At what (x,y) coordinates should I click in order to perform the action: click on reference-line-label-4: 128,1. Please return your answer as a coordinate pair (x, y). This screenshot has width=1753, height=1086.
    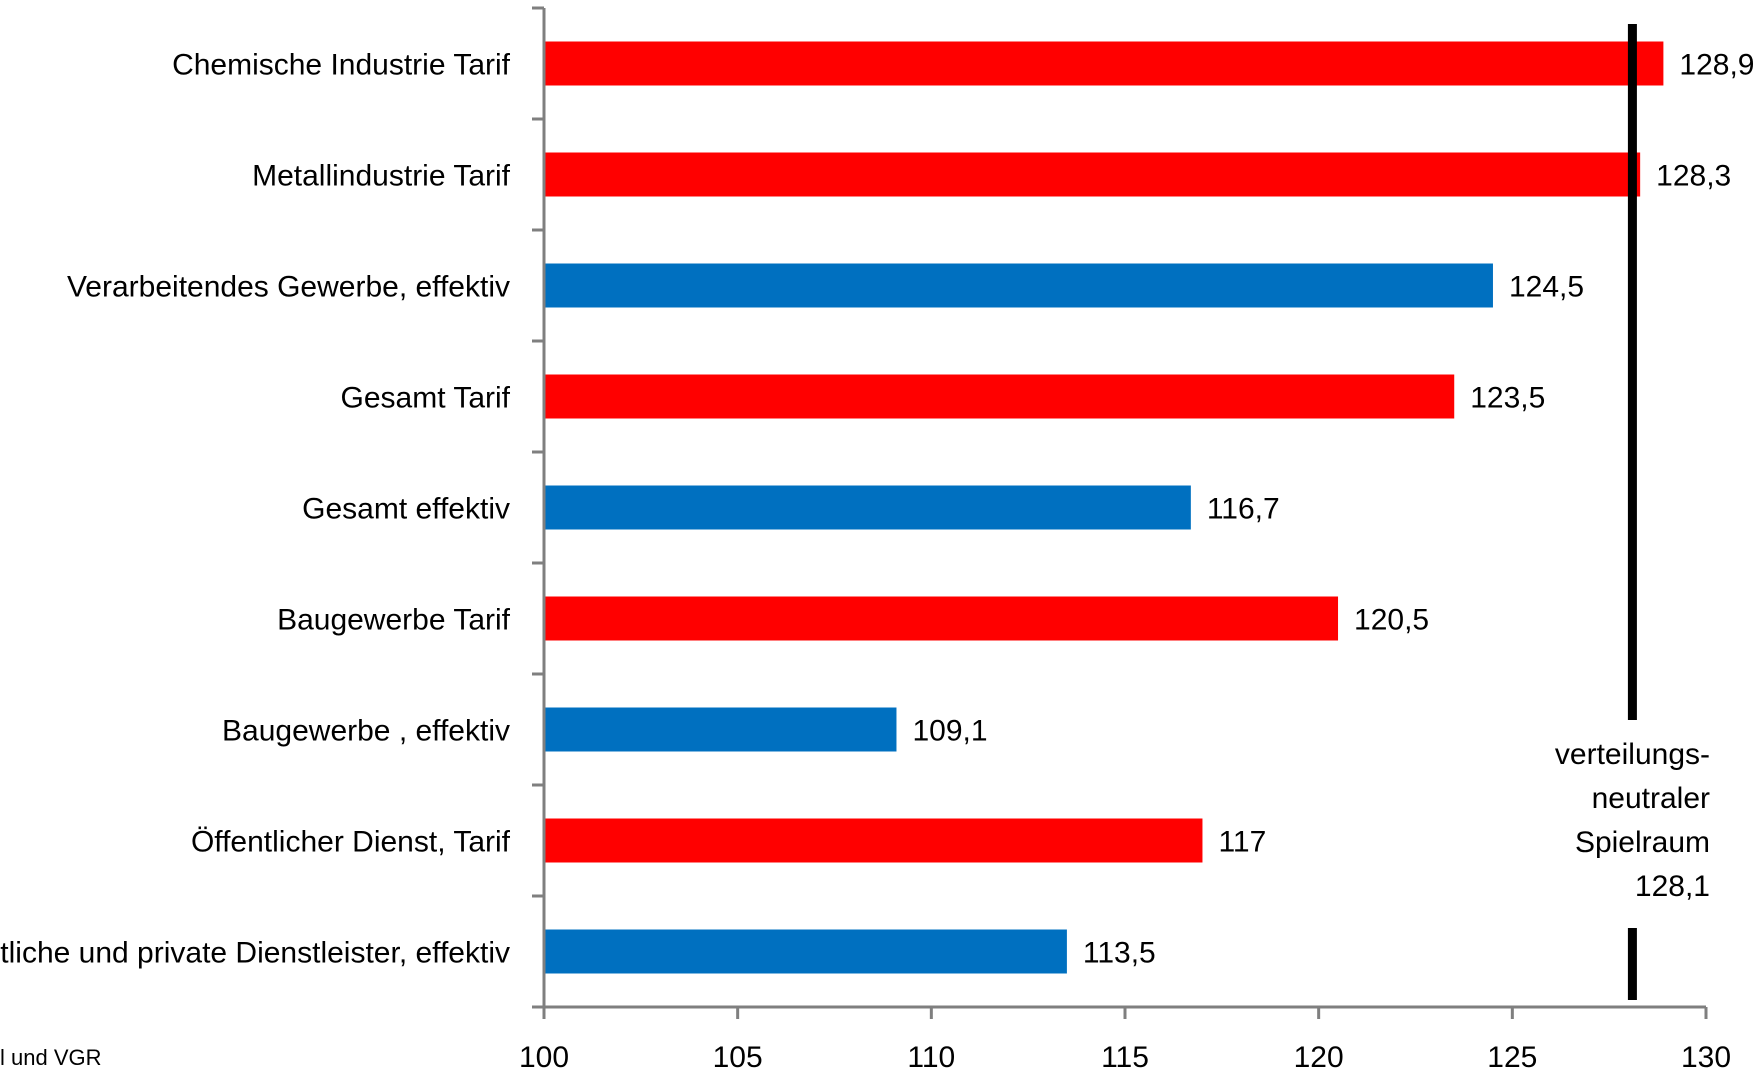
    Looking at the image, I should click on (1672, 886).